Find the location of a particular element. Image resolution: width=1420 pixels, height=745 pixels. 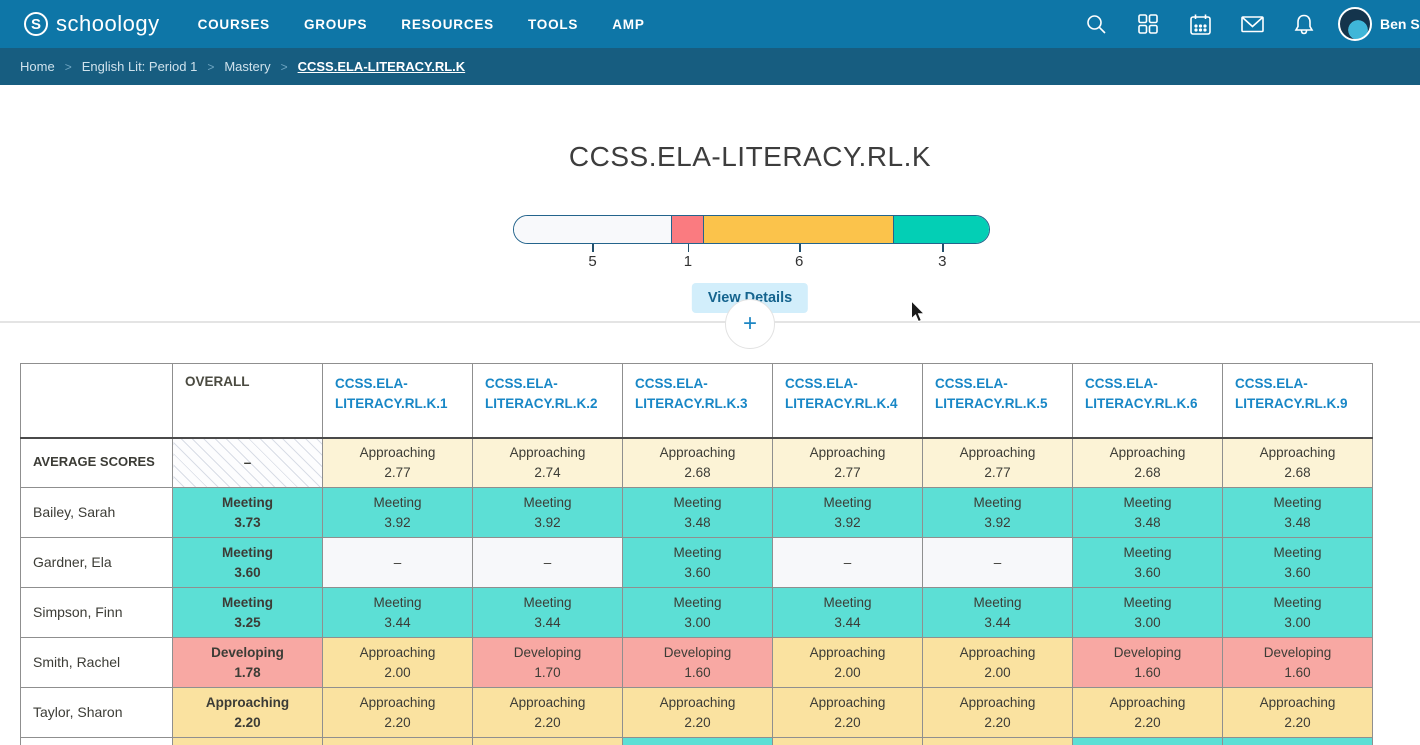

score-cell: Approaching 2.74 is located at coordinates (547, 462).